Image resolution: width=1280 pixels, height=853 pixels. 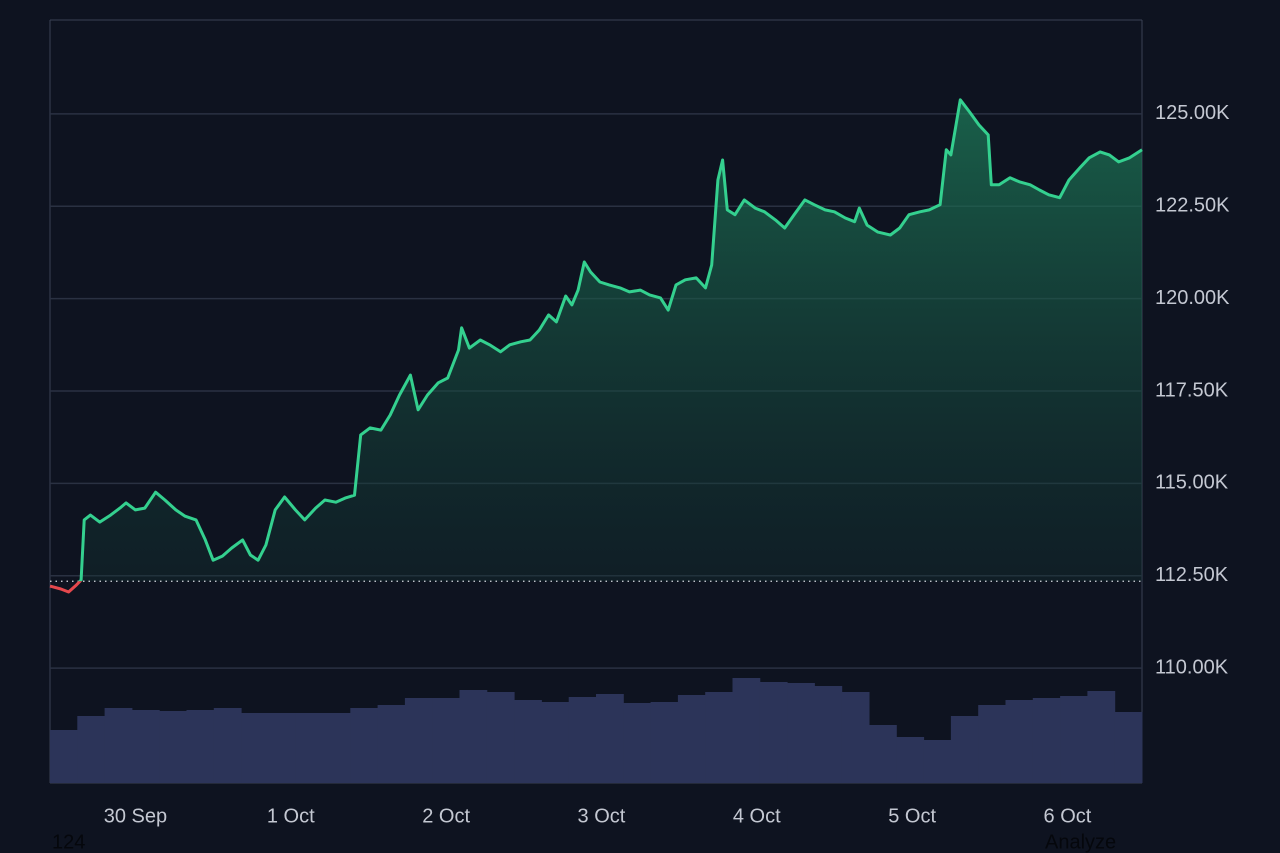 What do you see at coordinates (1192, 206) in the screenshot?
I see `y-tick-label: 122.50K` at bounding box center [1192, 206].